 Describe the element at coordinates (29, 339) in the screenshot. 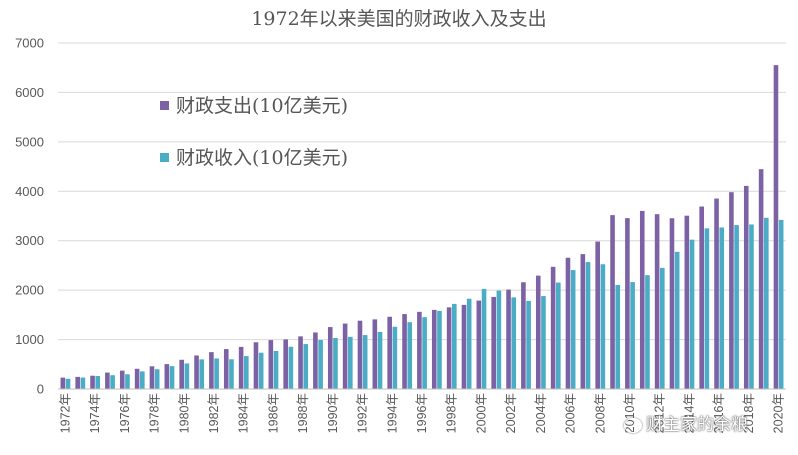

I see `y-tick-label: 1000` at that location.